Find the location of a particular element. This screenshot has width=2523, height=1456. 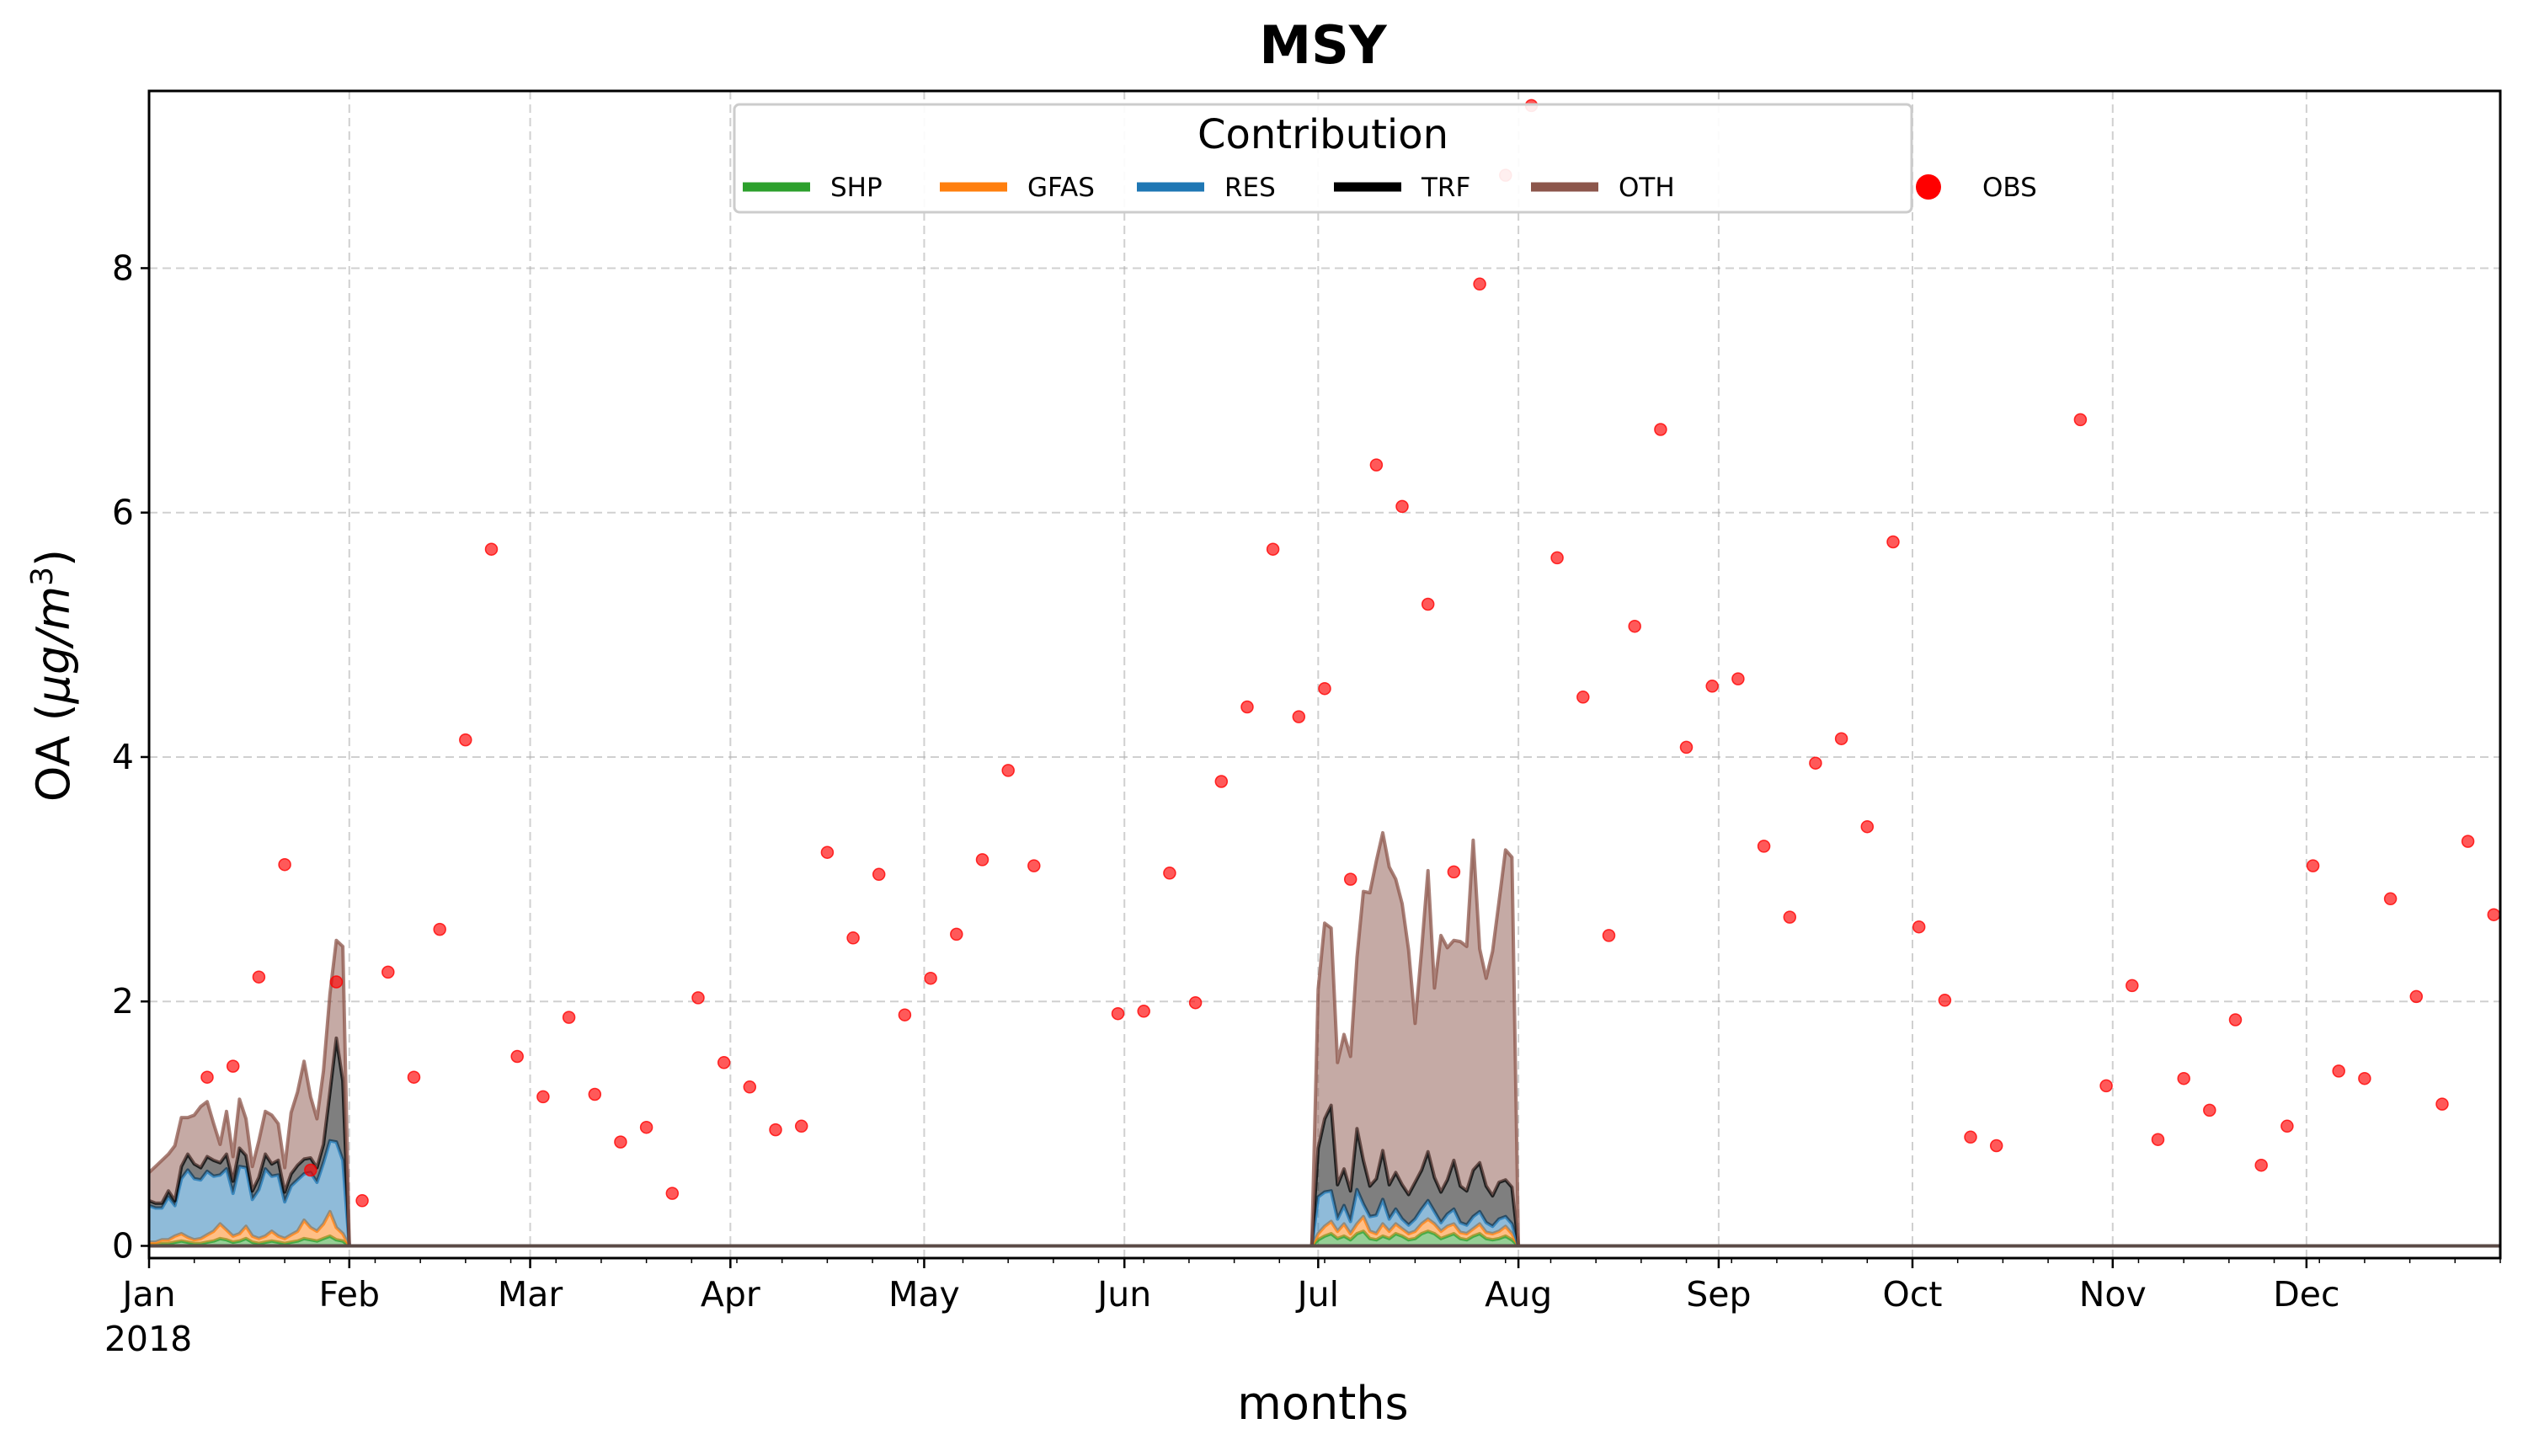

y-axis-label-unit: μg/m is located at coordinates (53, 645).